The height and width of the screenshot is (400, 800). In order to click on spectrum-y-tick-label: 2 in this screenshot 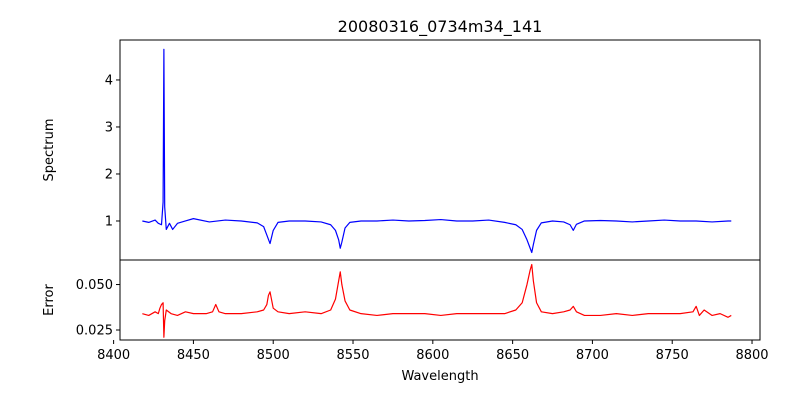, I will do `click(109, 174)`.